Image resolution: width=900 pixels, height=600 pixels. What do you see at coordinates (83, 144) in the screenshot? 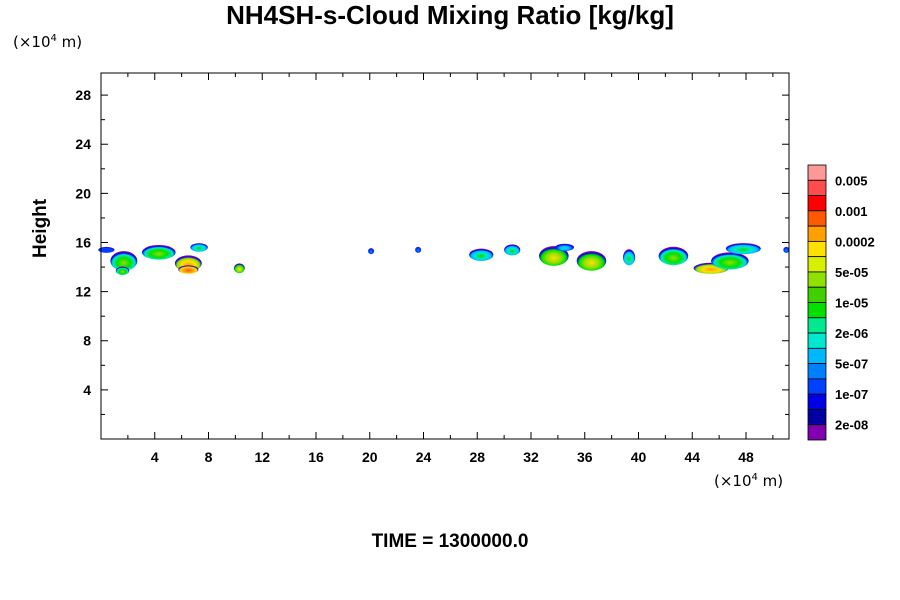
I see `y-tick-label: 24` at bounding box center [83, 144].